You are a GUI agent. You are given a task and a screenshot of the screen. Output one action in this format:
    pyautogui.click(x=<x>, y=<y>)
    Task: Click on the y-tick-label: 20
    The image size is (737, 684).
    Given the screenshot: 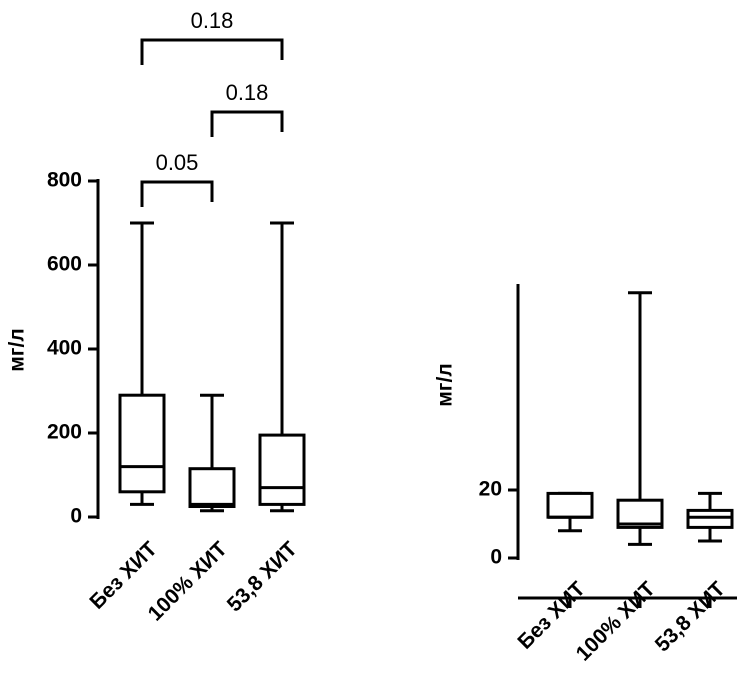 What is the action you would take?
    pyautogui.click(x=490, y=489)
    